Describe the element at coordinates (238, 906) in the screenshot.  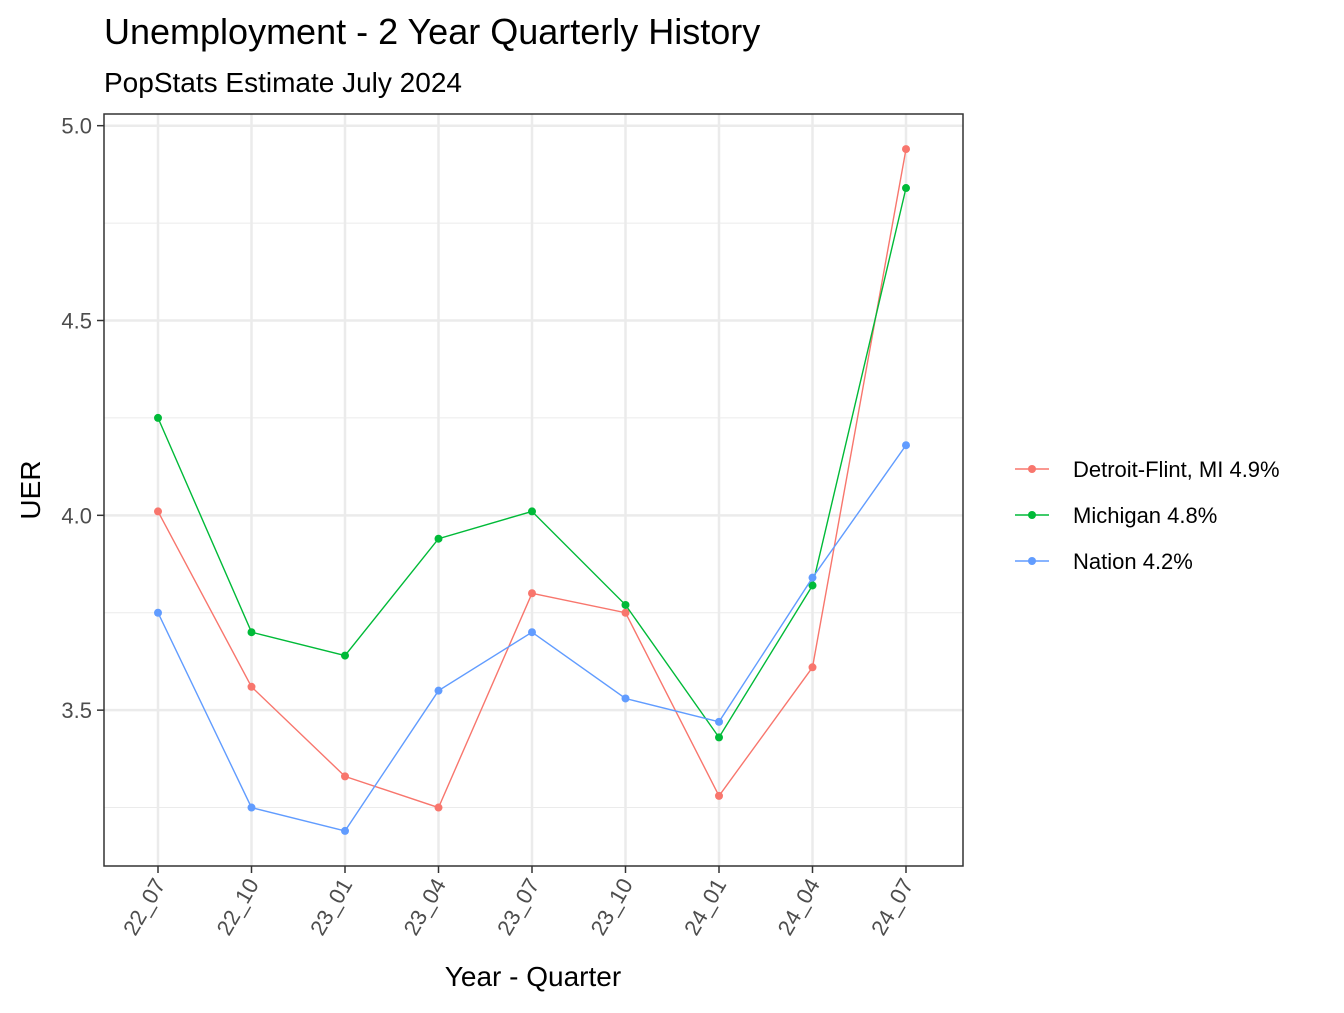
I see `x-tick-label: 22_10` at that location.